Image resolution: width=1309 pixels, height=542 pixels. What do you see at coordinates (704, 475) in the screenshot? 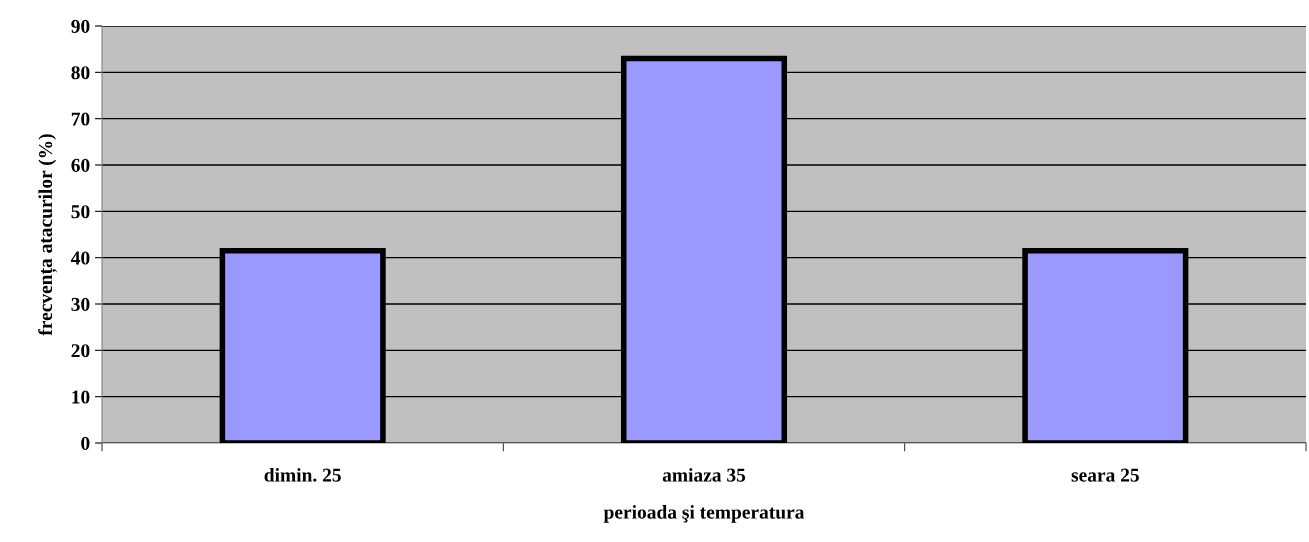
I see `x-tick-label: amiaza 35` at bounding box center [704, 475].